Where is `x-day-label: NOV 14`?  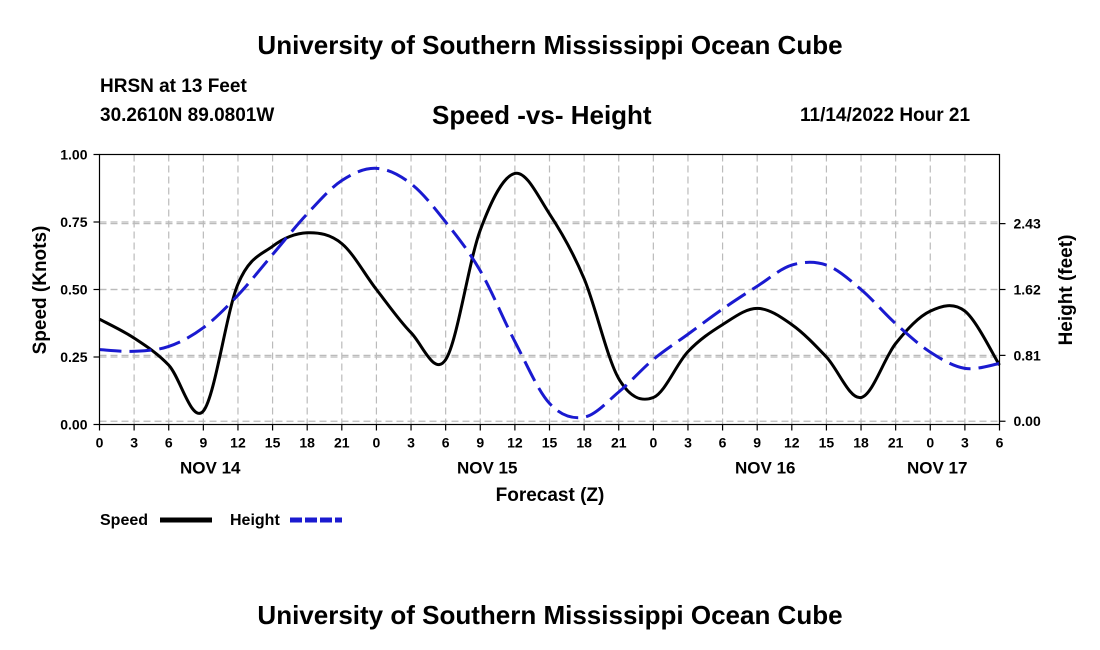 x-day-label: NOV 14 is located at coordinates (210, 468).